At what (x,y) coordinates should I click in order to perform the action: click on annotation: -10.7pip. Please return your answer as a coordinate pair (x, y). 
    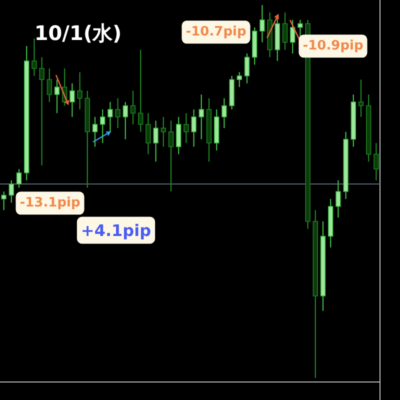
    Looking at the image, I should click on (216, 32).